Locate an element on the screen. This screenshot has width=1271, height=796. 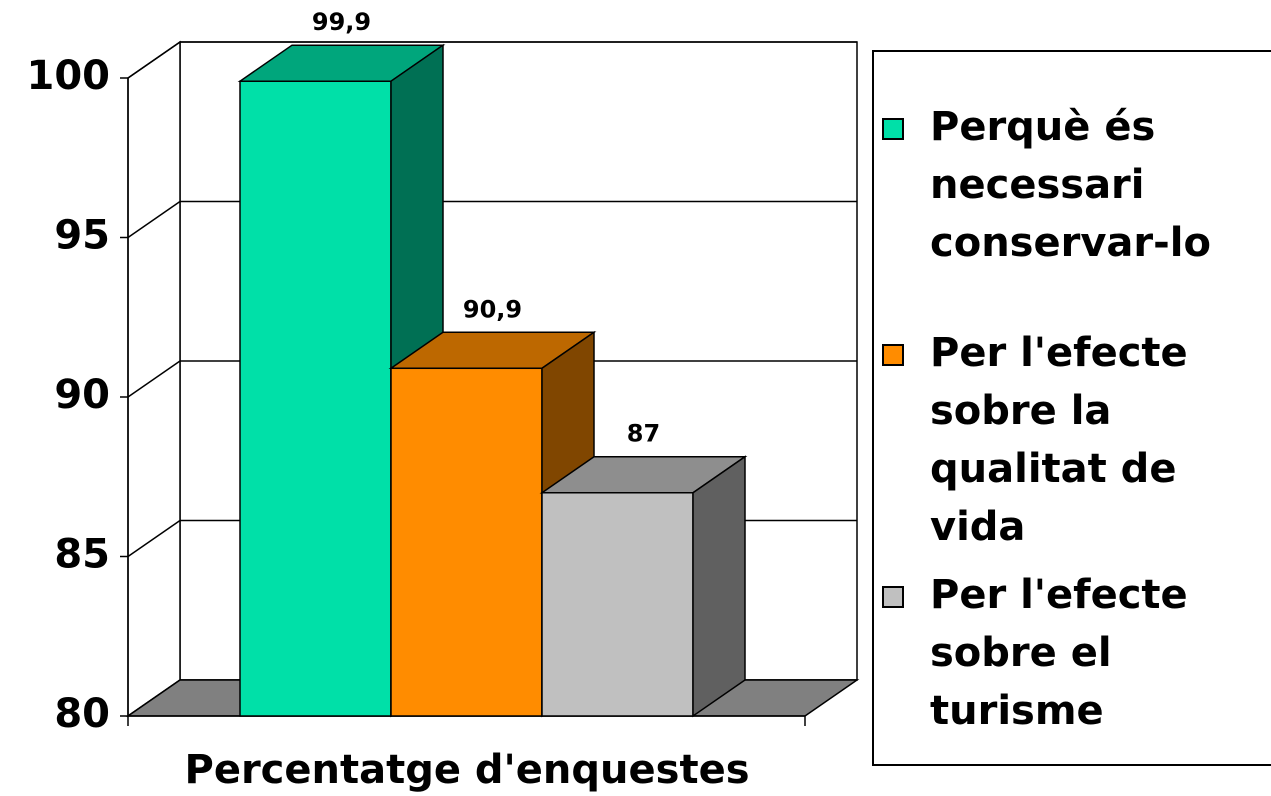
legend-item: Per l'efecte sobre el turisme is located at coordinates (1071, 653).